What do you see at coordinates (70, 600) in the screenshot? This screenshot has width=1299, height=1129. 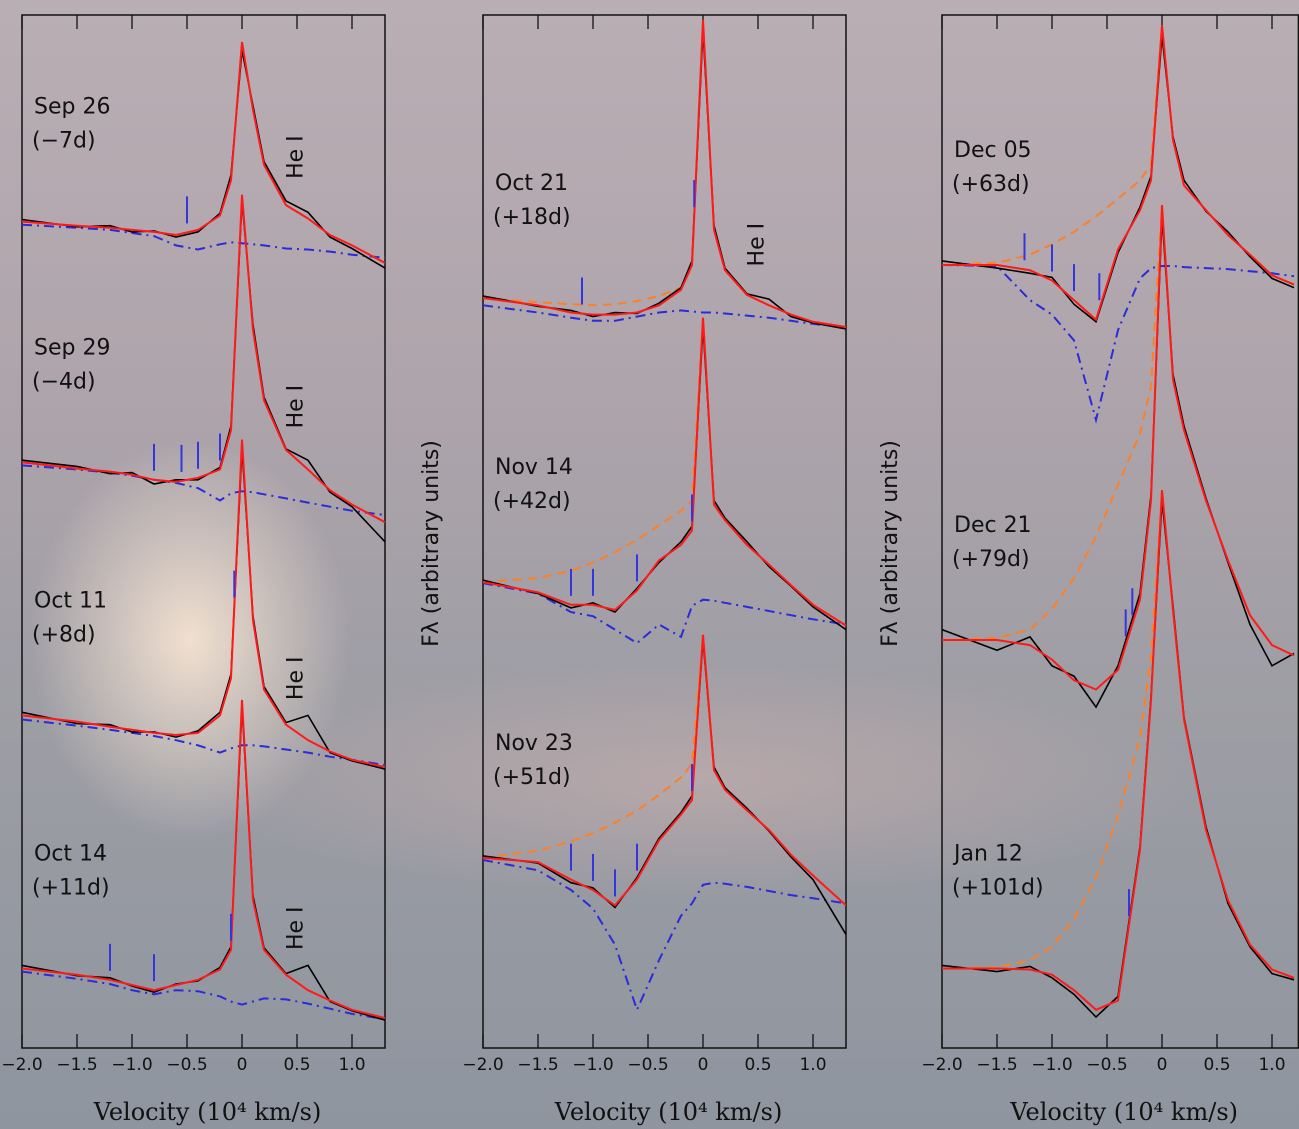 I see `epoch-date: Oct 11` at bounding box center [70, 600].